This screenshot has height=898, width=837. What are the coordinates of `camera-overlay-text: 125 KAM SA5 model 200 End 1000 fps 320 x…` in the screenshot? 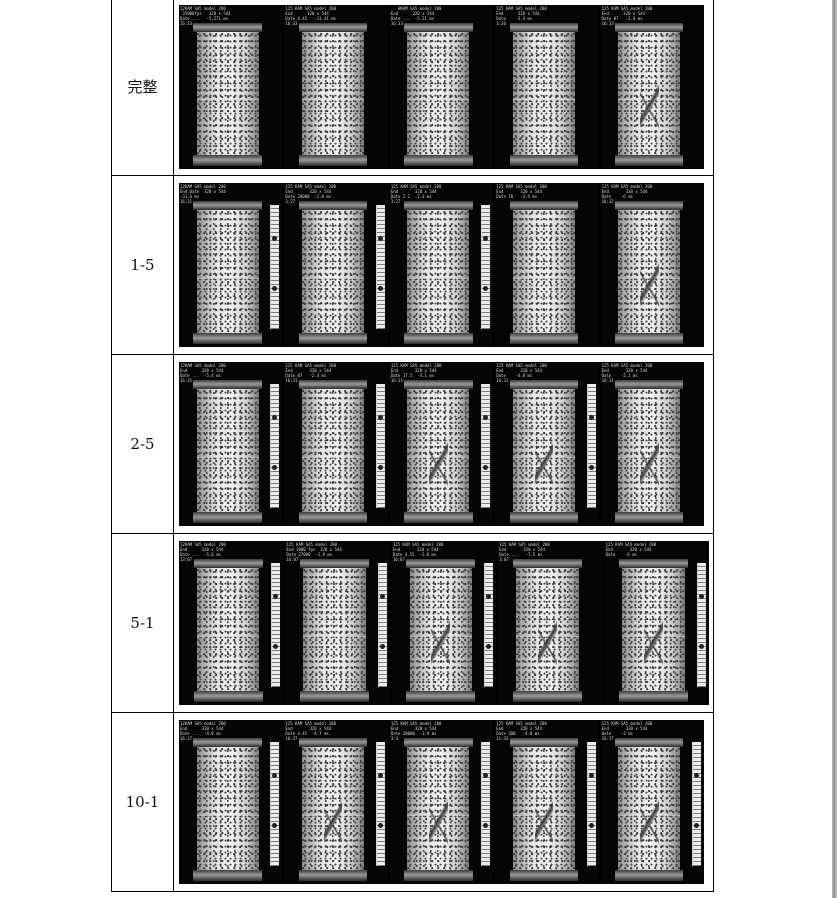 It's located at (314, 552).